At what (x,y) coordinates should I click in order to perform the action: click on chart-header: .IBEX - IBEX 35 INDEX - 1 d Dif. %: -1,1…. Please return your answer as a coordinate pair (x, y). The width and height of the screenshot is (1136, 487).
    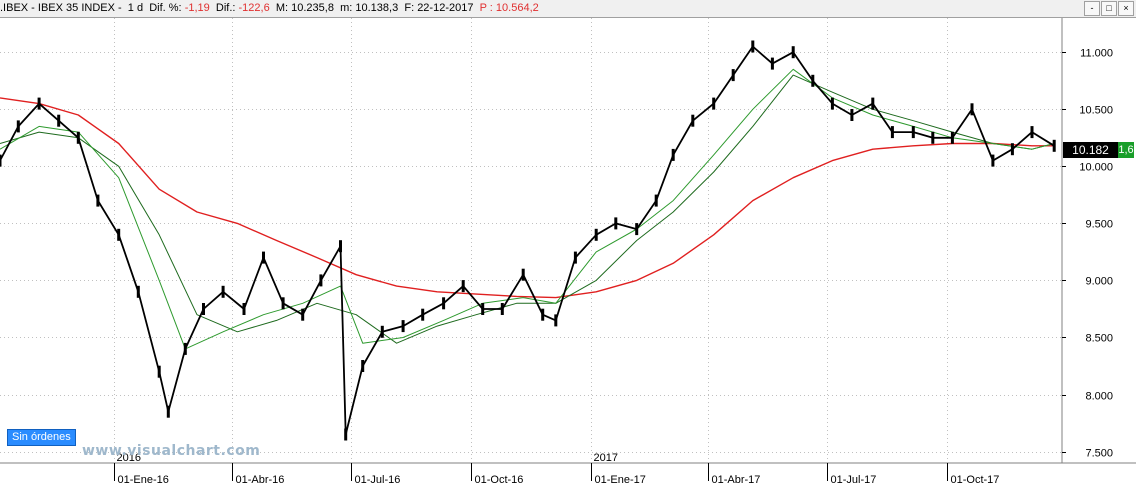
    Looking at the image, I should click on (568, 9).